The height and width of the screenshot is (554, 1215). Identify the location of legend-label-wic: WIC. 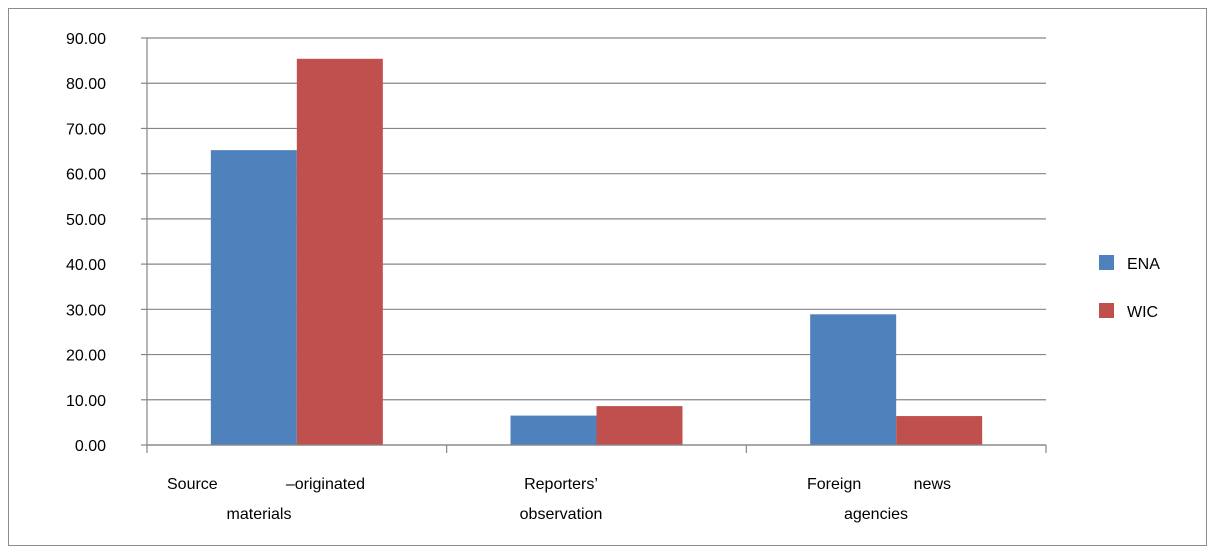
(1142, 312).